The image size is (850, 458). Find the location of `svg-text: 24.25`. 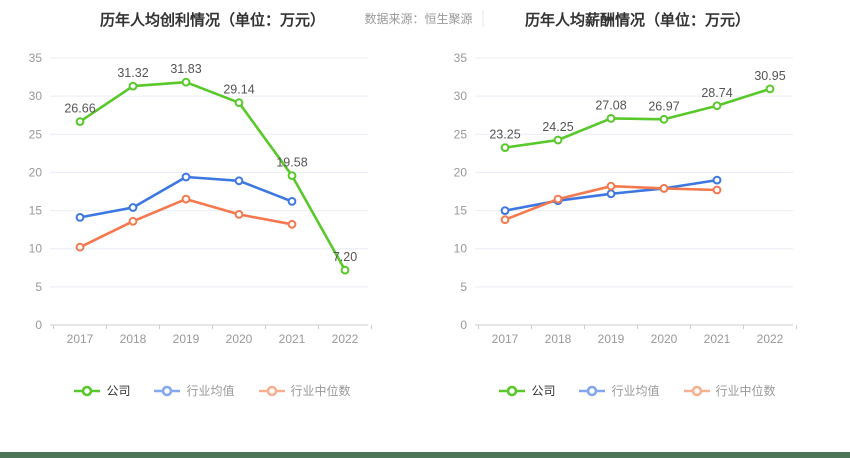

svg-text: 24.25 is located at coordinates (557, 127).